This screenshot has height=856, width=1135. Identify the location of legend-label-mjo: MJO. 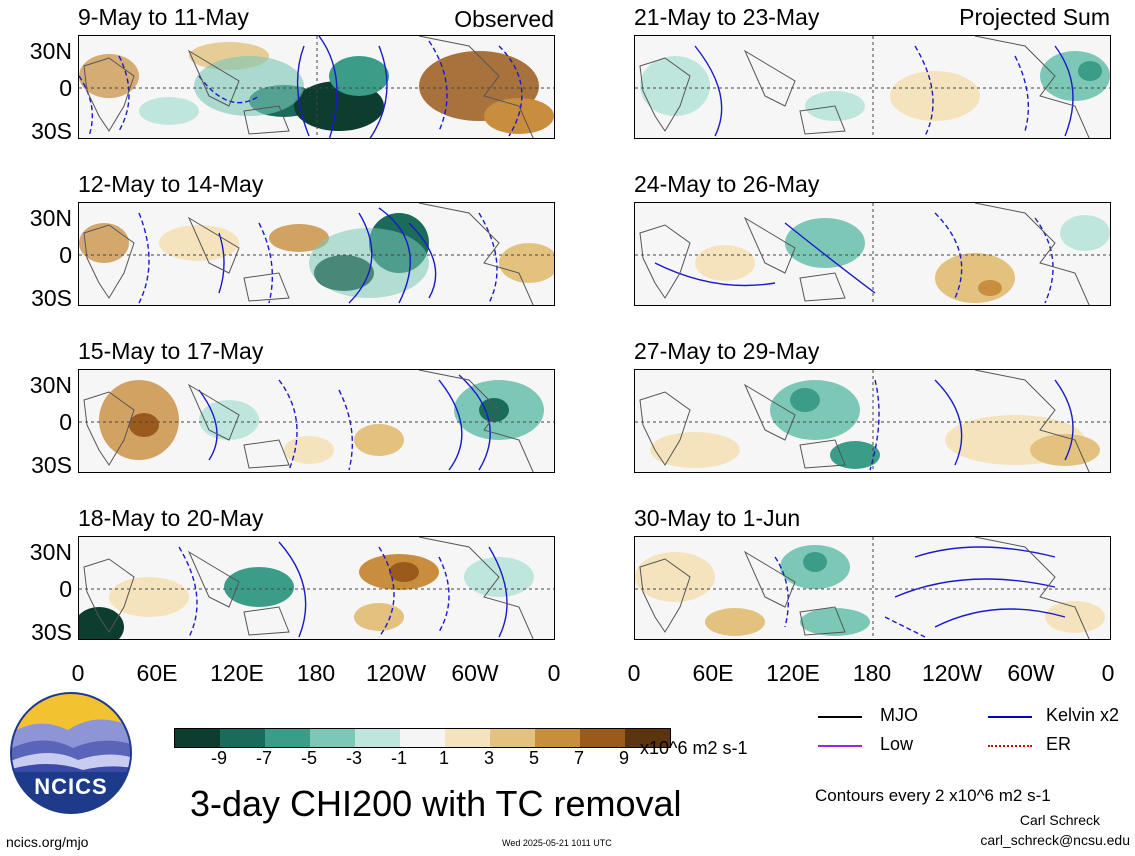
(899, 715).